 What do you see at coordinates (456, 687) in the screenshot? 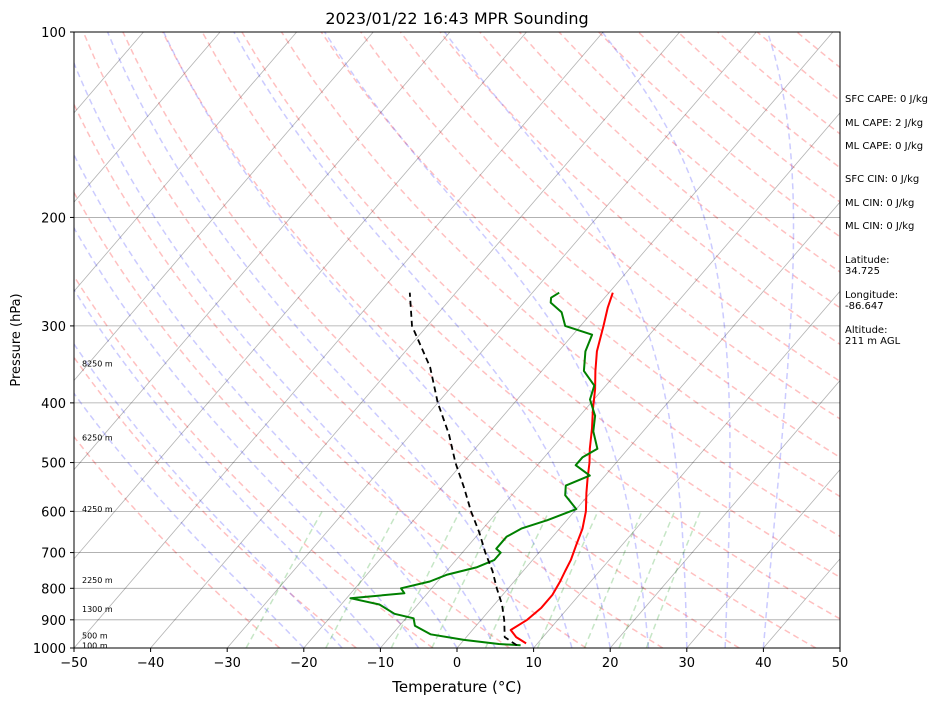
I see `x-axis-label: Temperature (°C)` at bounding box center [456, 687].